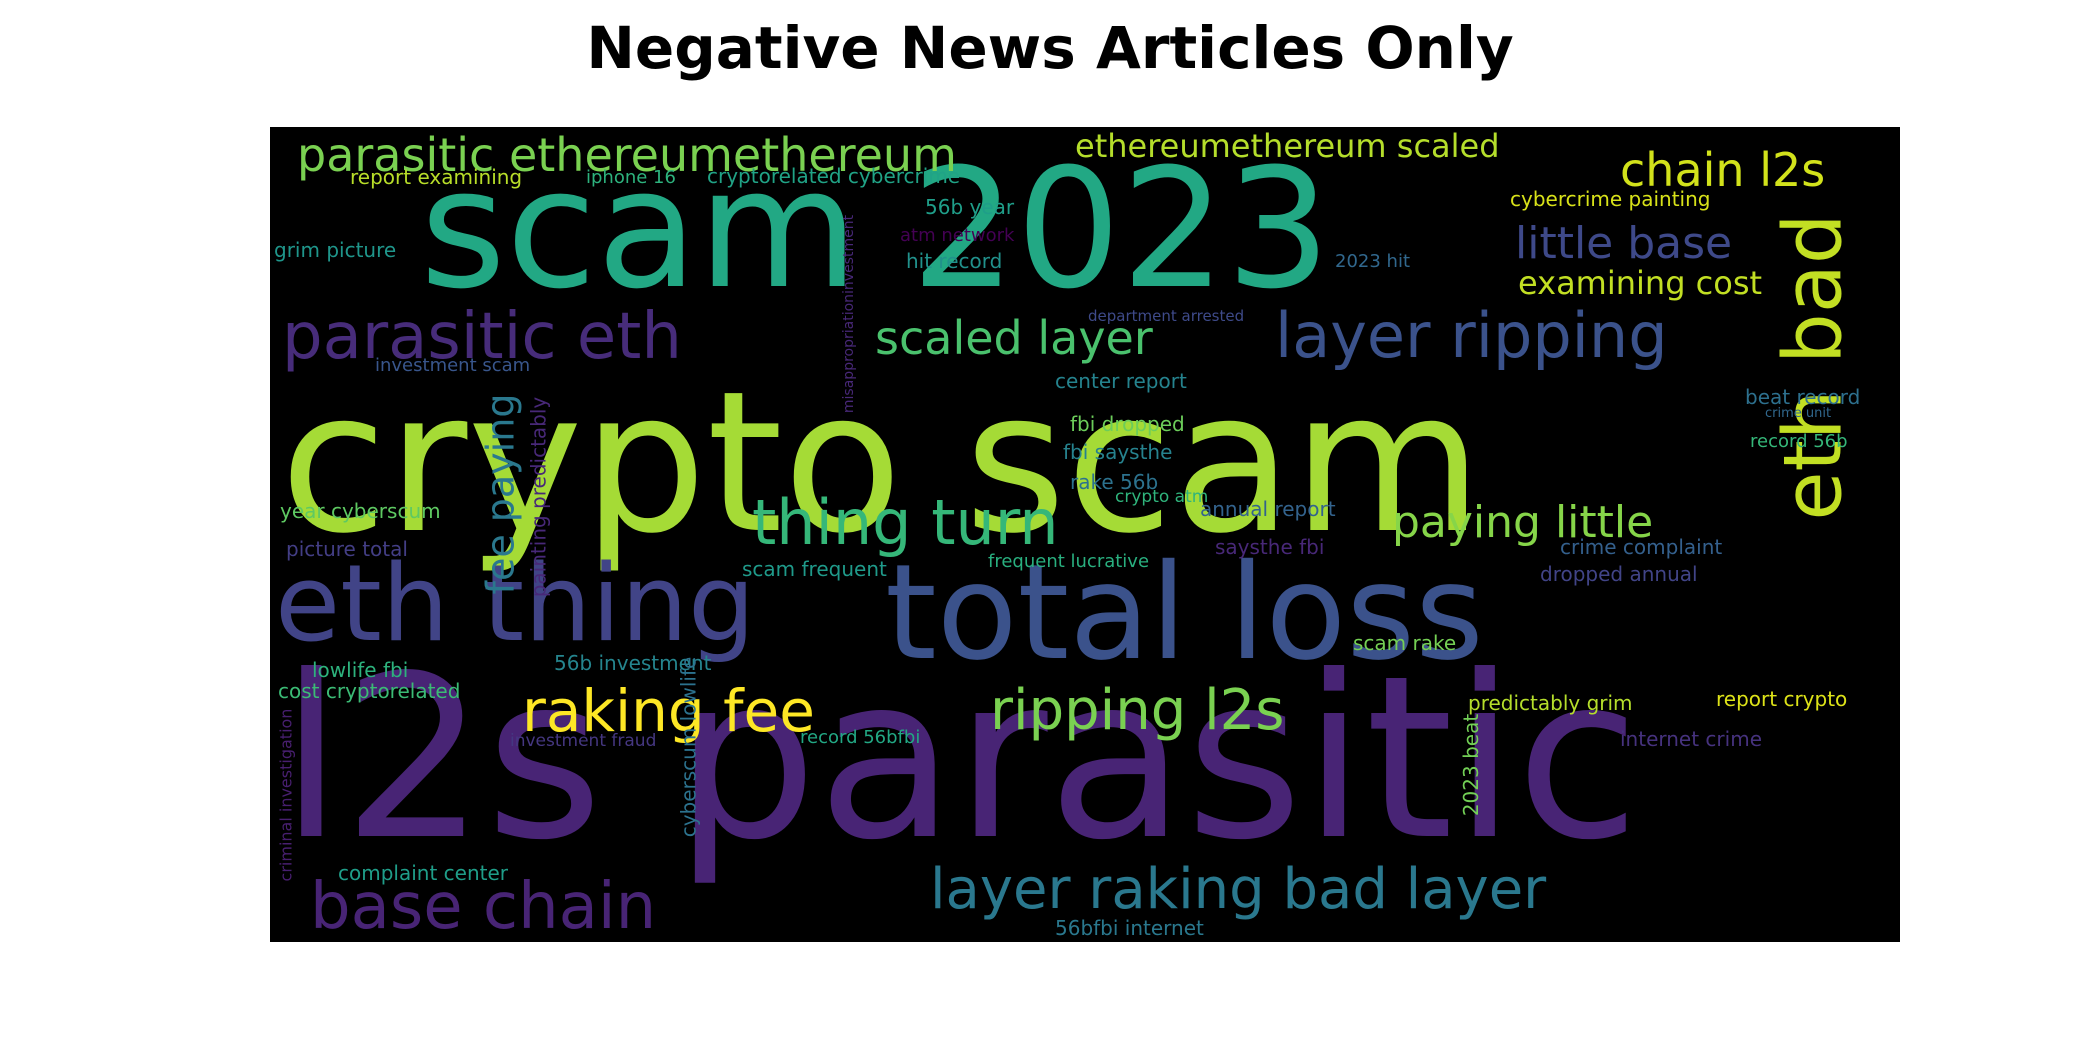 The width and height of the screenshot is (2100, 1050). What do you see at coordinates (1137, 710) in the screenshot?
I see `word: ripping l2s` at bounding box center [1137, 710].